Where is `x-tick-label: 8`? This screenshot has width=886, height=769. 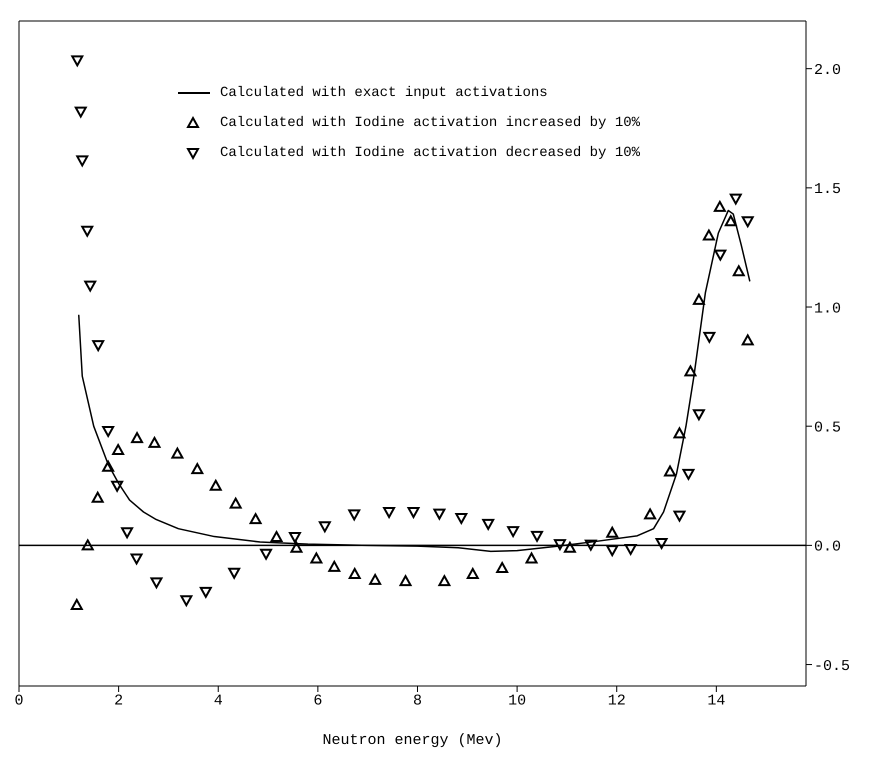 x-tick-label: 8 is located at coordinates (417, 701).